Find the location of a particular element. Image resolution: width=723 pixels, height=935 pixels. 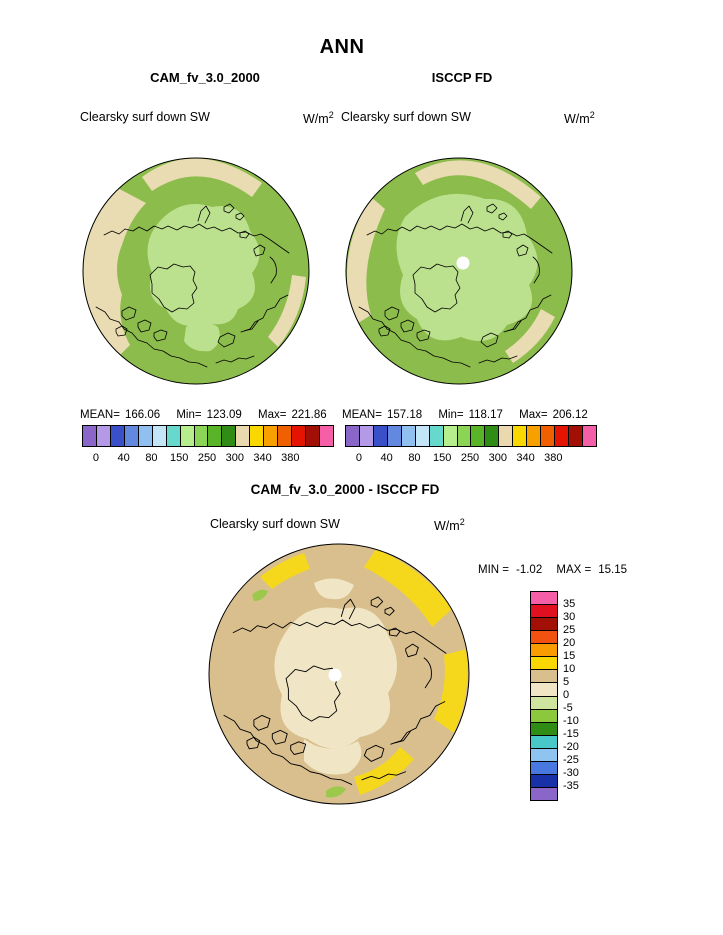

diff-colorbar-label: 10 is located at coordinates (569, 669).